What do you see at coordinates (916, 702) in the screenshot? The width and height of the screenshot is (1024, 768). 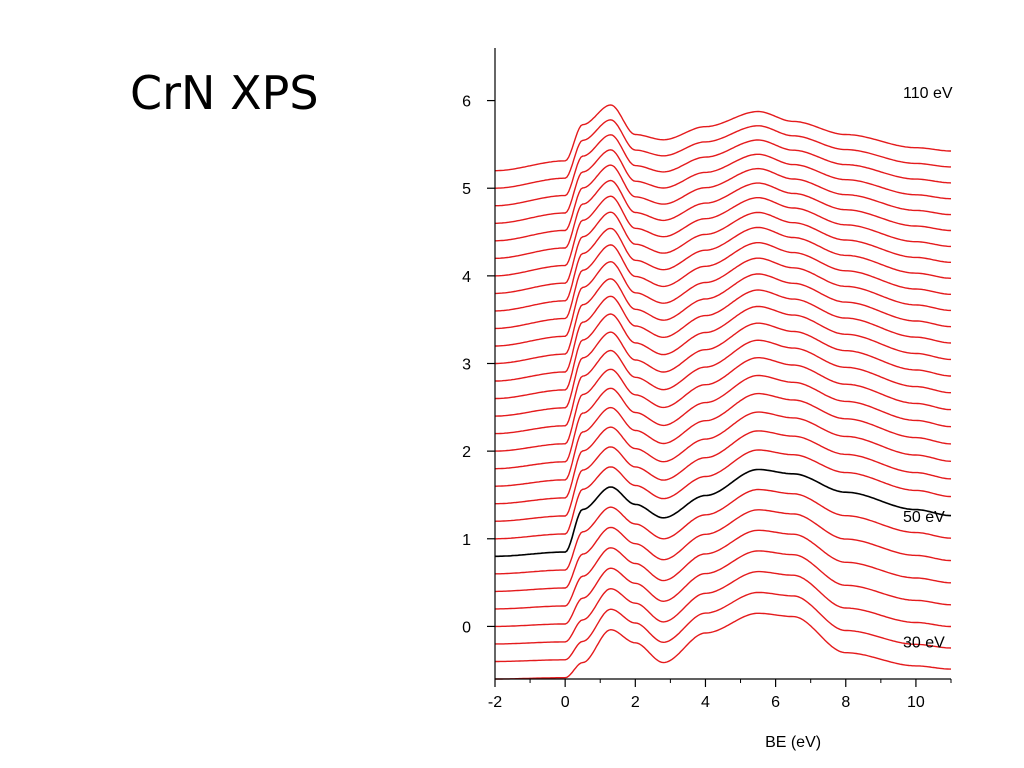 I see `x-tick-label: 10` at bounding box center [916, 702].